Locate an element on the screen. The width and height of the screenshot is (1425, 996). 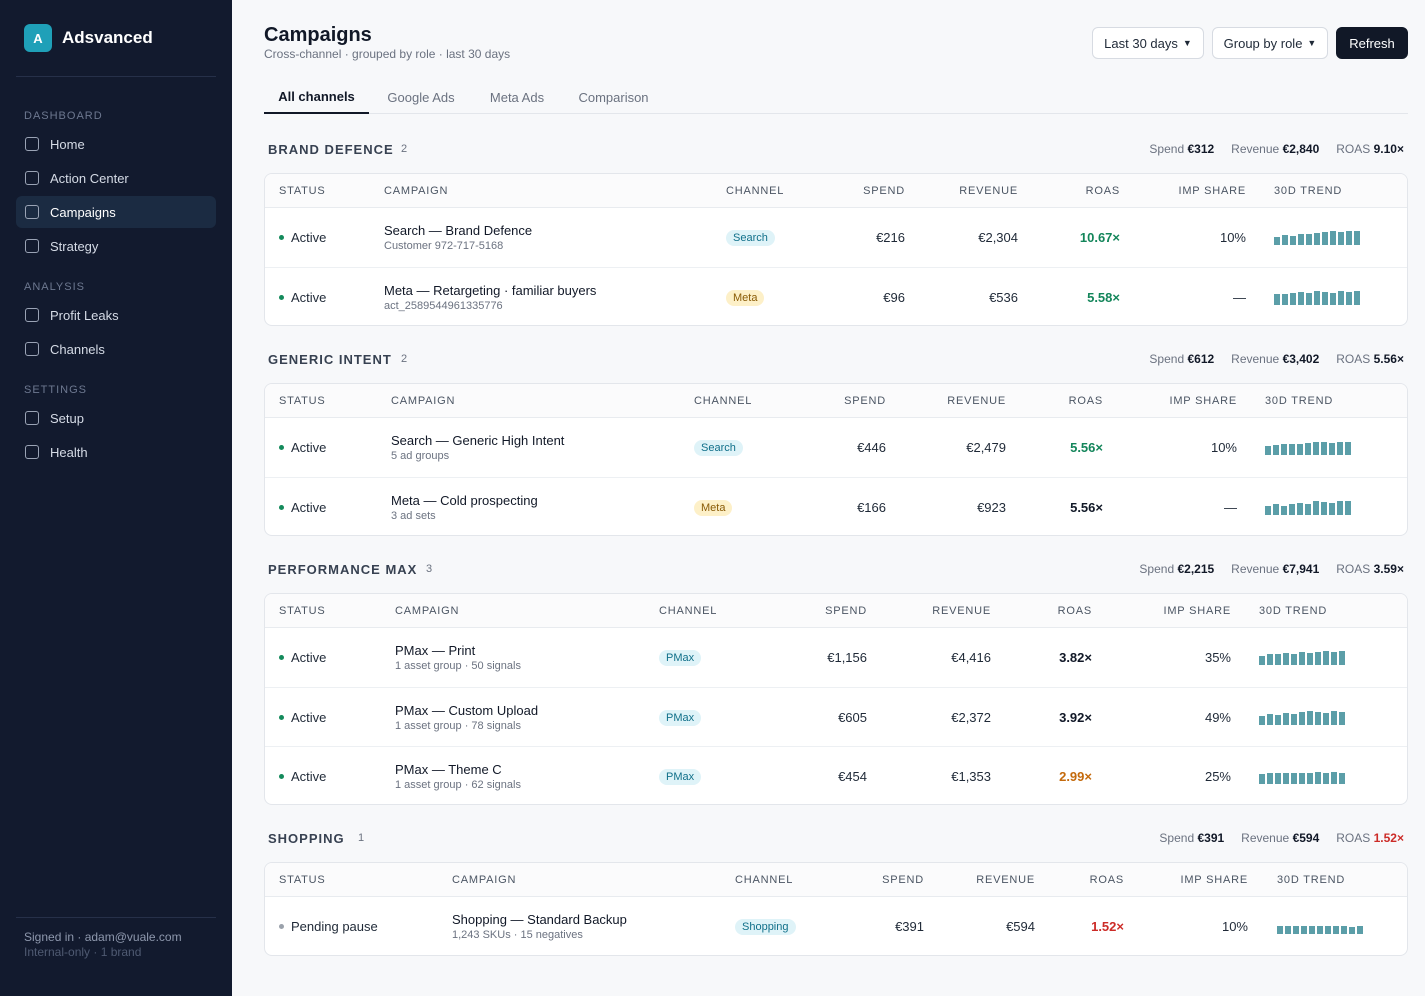
revenue-label: Revenue is located at coordinates (1255, 359).